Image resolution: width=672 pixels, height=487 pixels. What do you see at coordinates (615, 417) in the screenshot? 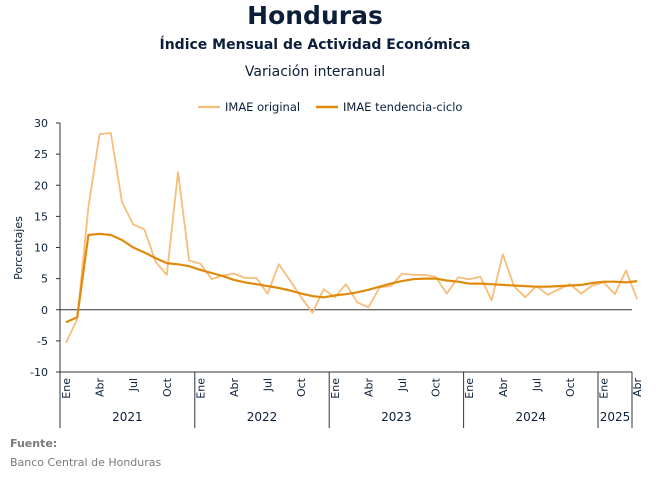
I see `year-label: 2025` at bounding box center [615, 417].